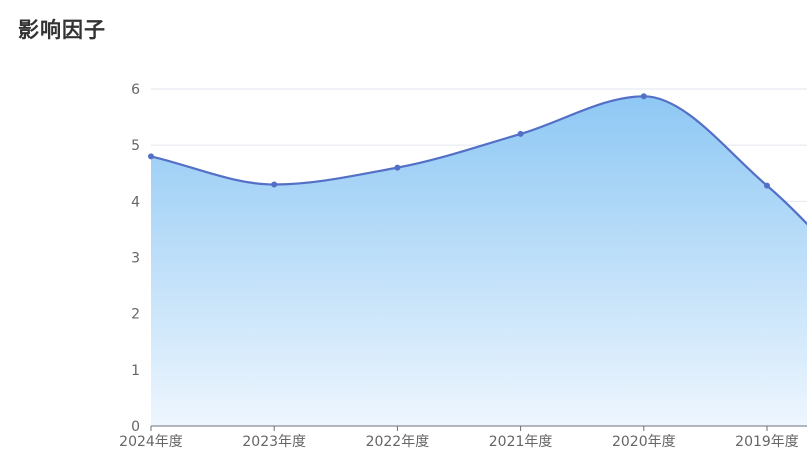 The image size is (807, 460). I want to click on x-tick-label: 2023年度, so click(274, 442).